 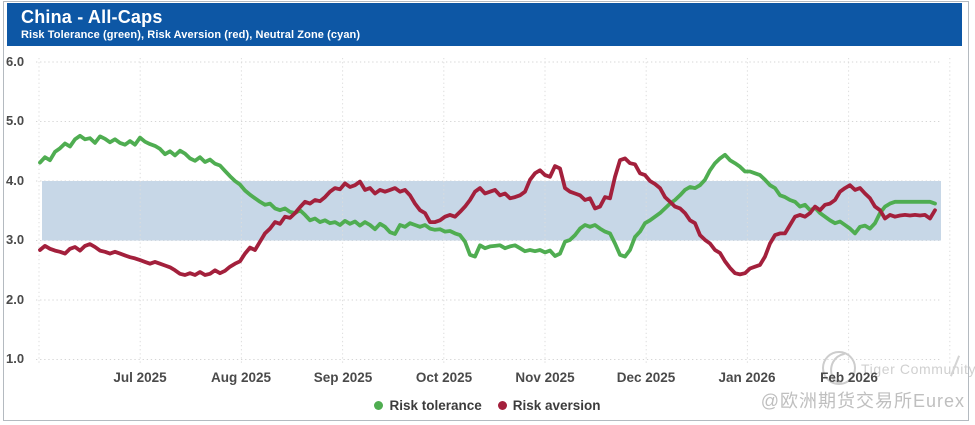 What do you see at coordinates (747, 377) in the screenshot?
I see `x-tick-label-jan-2026: Jan 2026` at bounding box center [747, 377].